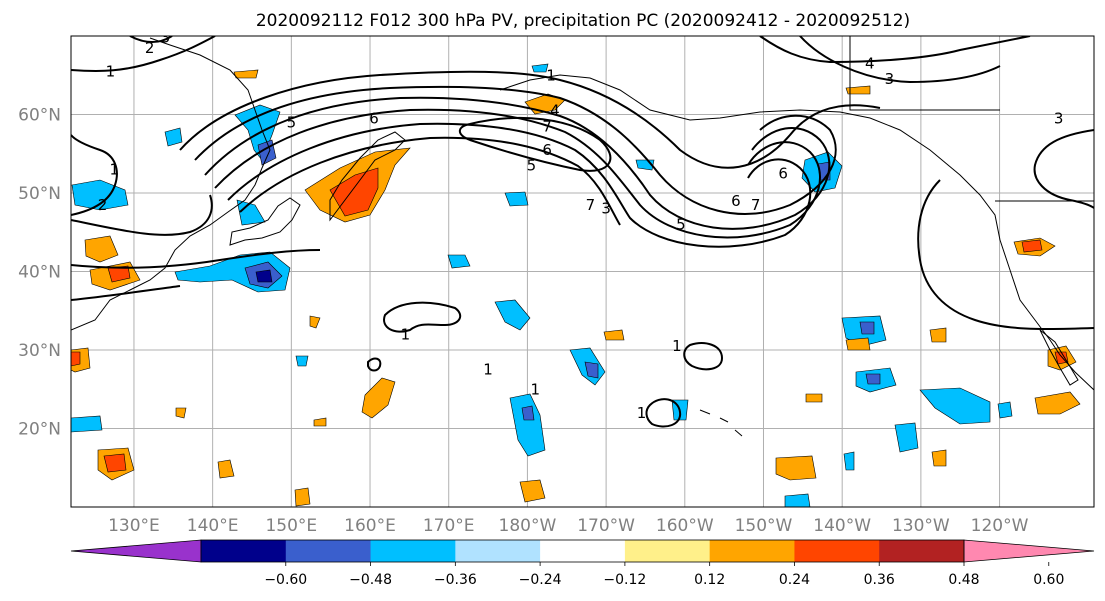  Describe the element at coordinates (150, 48) in the screenshot. I see `contour-label: 2` at that location.